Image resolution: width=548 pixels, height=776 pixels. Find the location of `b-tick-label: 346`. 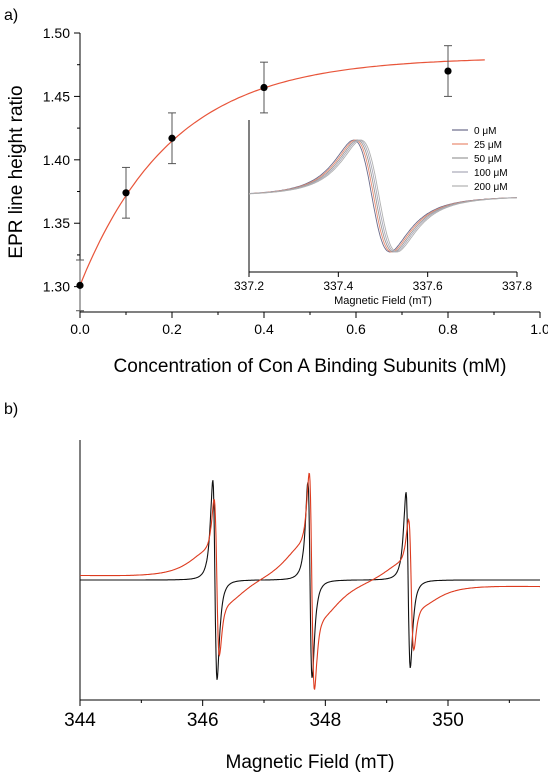

b-tick-label: 346 is located at coordinates (203, 720).